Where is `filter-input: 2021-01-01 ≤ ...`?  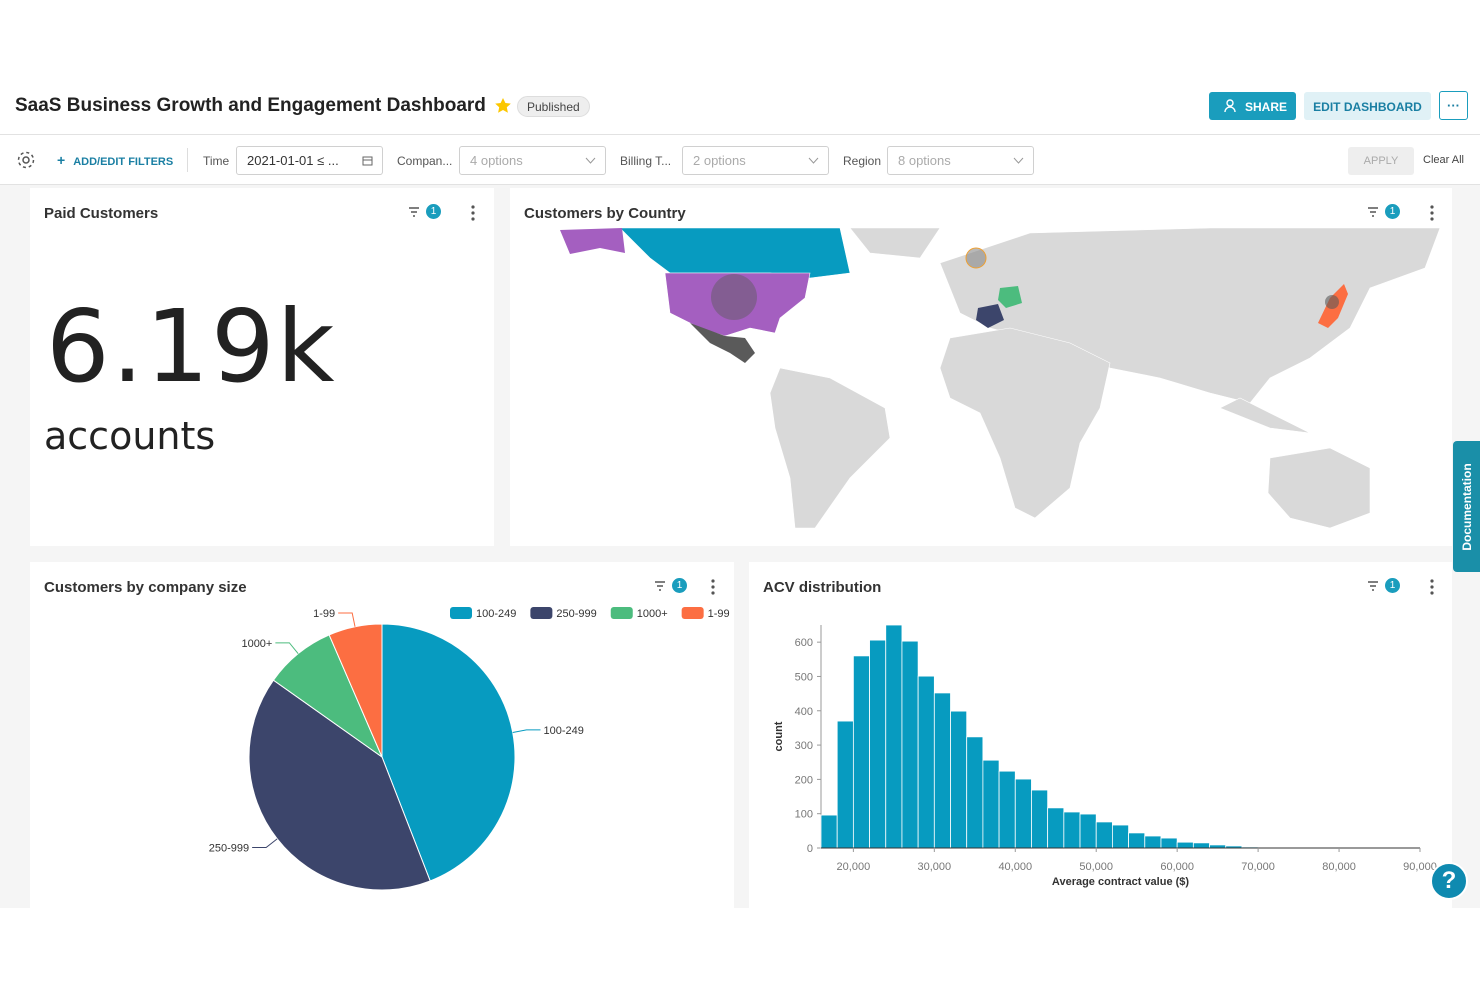 filter-input: 2021-01-01 ≤ ... is located at coordinates (309, 160).